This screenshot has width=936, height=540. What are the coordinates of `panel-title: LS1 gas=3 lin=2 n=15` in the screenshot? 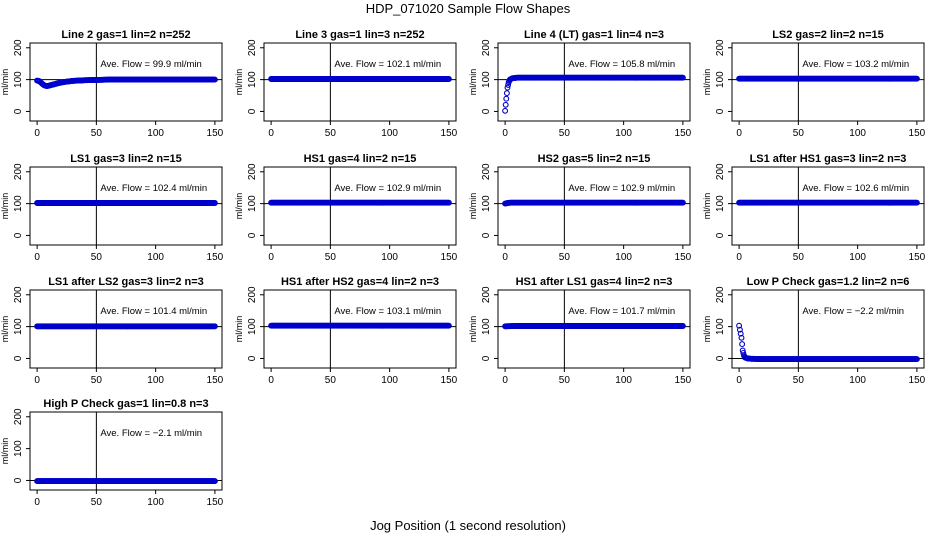 It's located at (126, 159).